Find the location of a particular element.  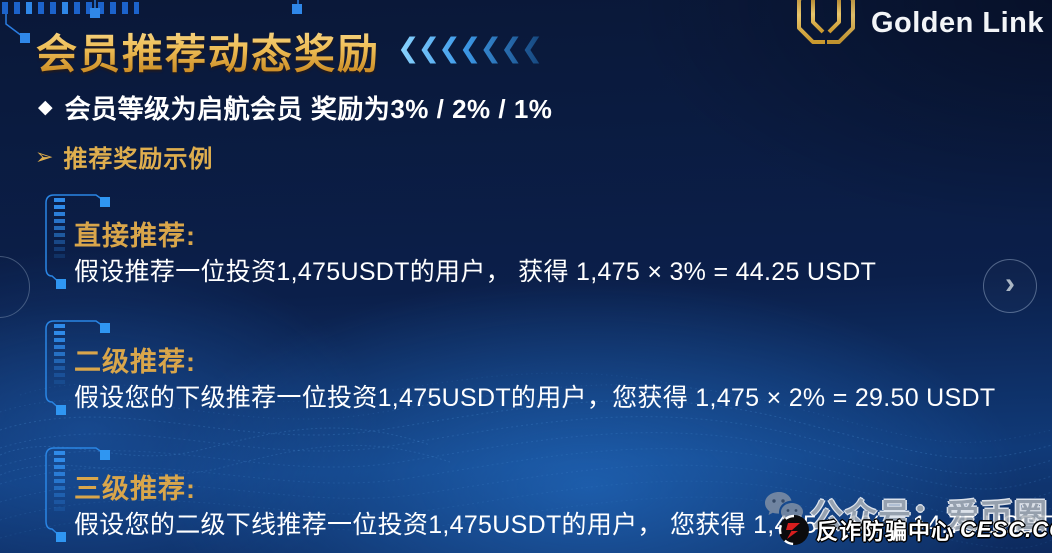

membership-rule-text: 会员等级为启航会员 奖励为3% / 2% / 1% is located at coordinates (308, 109).